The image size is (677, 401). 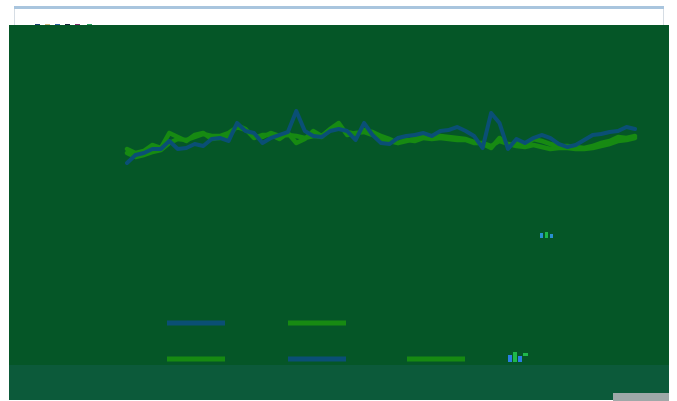 I want to click on window-frame-right, so click(x=663, y=21).